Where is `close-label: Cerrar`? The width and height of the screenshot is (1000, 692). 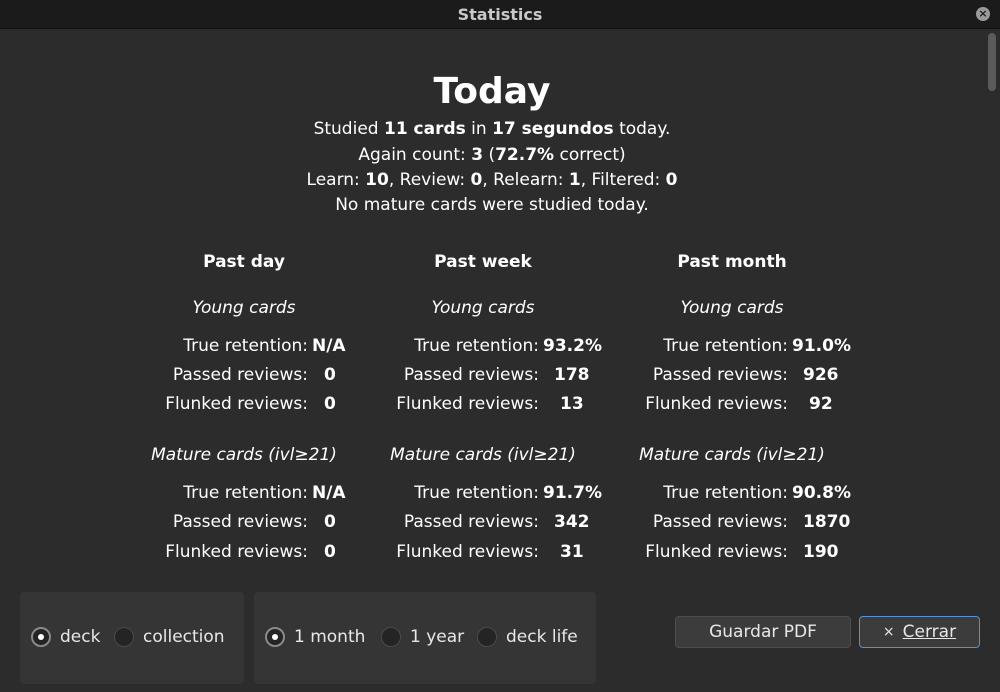 close-label: Cerrar is located at coordinates (929, 632).